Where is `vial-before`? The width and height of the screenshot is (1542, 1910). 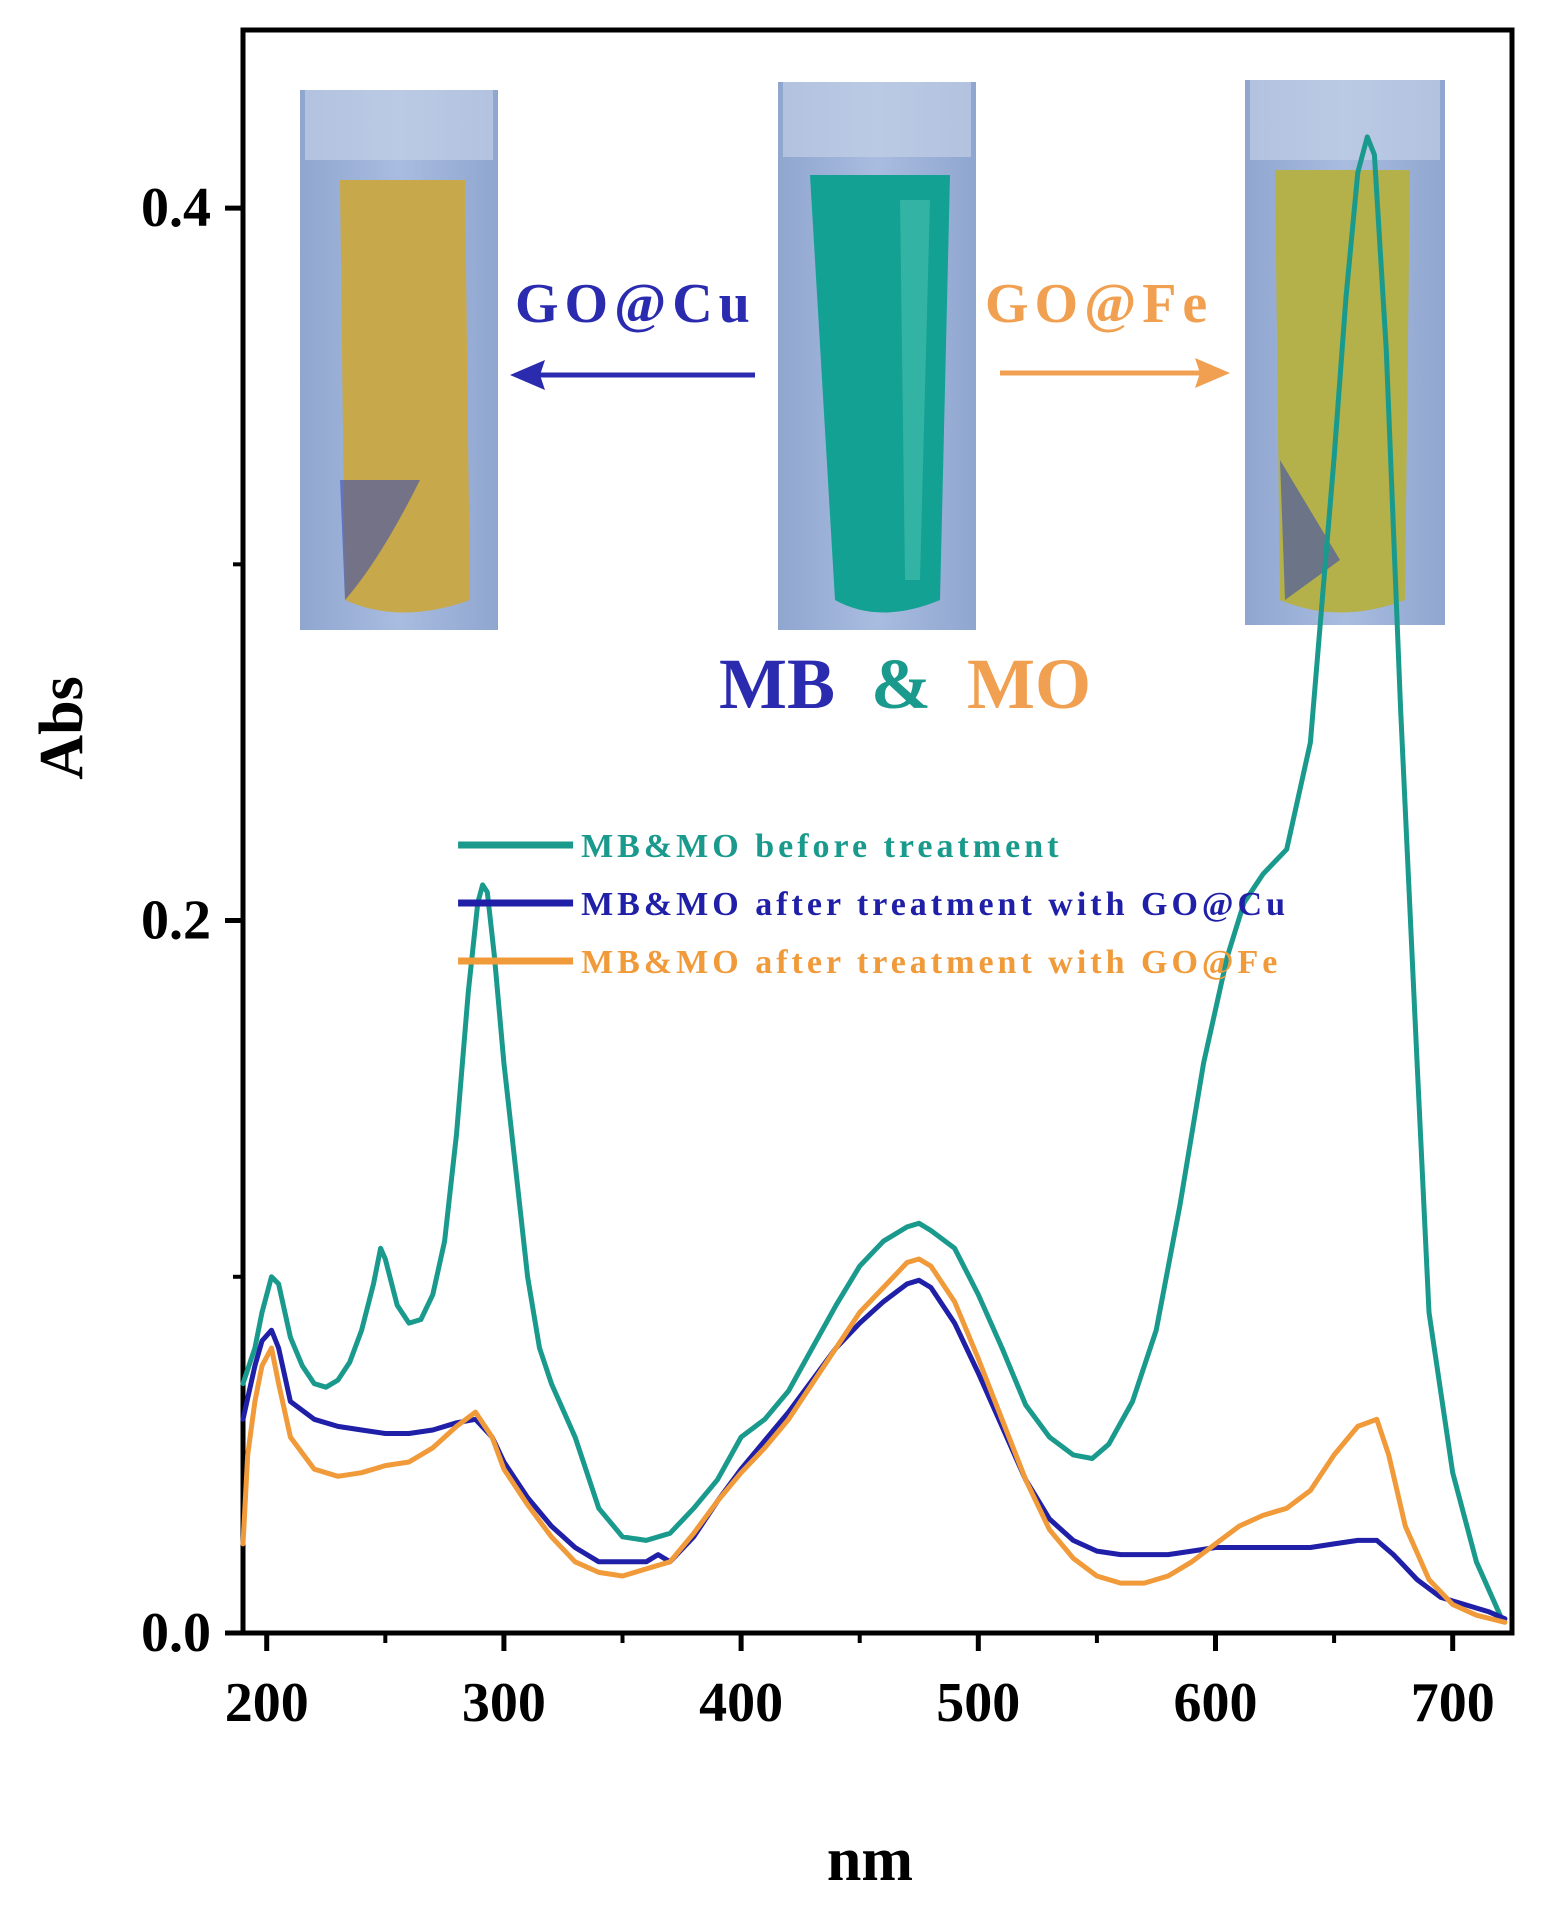 vial-before is located at coordinates (877, 356).